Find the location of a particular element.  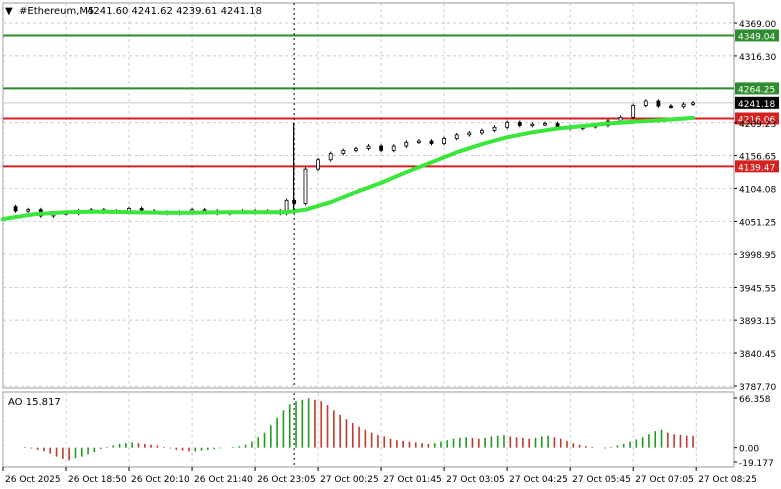

y-tick-label: 3840.45 is located at coordinates (757, 355).